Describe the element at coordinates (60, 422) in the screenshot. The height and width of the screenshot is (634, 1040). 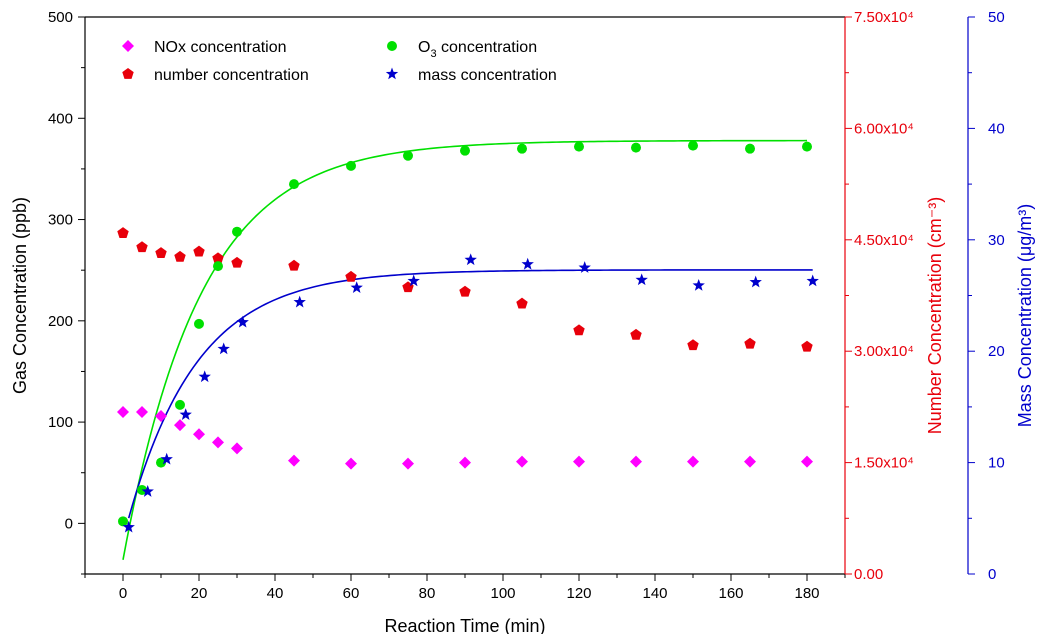
I see `left-tick-label: 100` at that location.